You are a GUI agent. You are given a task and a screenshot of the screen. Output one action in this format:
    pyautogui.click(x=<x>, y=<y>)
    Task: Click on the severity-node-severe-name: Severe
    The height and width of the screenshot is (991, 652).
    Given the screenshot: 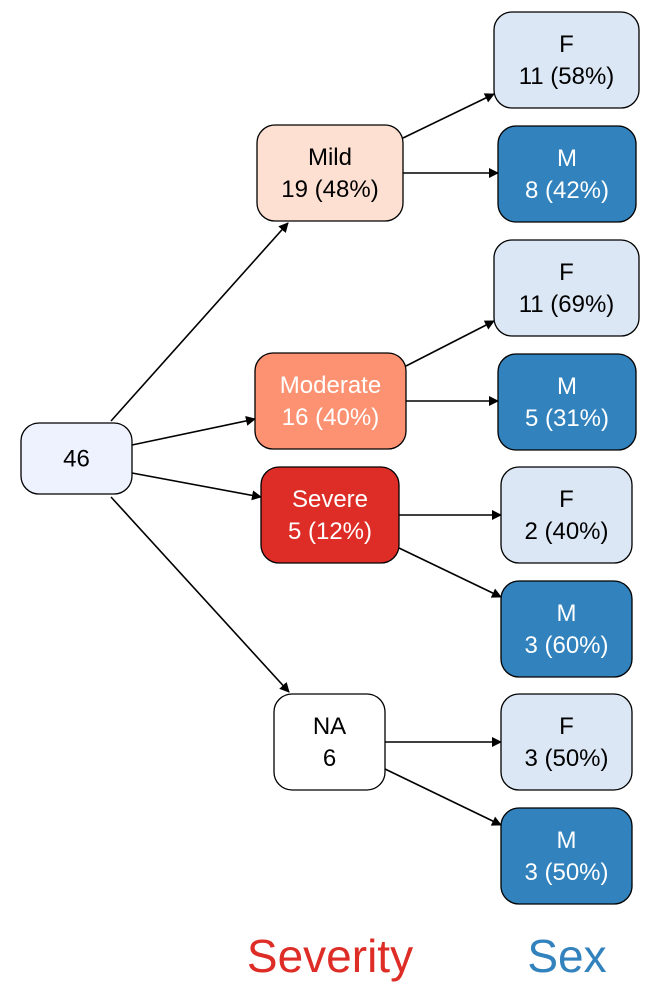 What is the action you would take?
    pyautogui.click(x=330, y=499)
    